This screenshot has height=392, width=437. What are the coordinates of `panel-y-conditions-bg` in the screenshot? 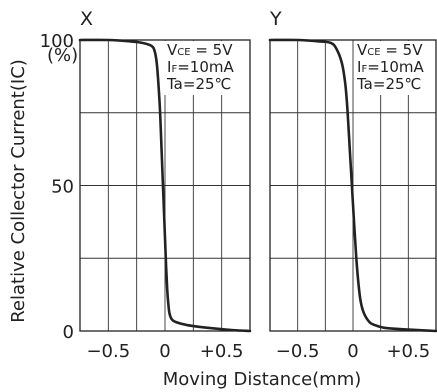 It's located at (395, 68).